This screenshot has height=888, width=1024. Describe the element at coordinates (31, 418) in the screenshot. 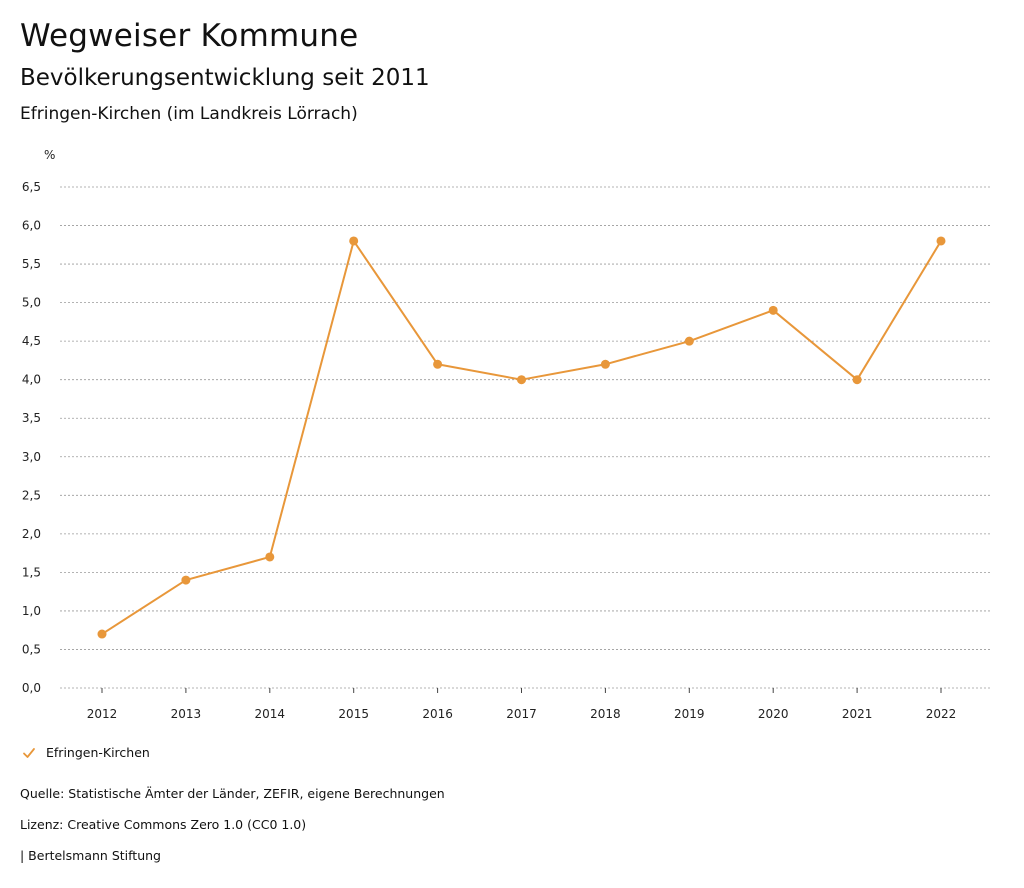

I see `y-tick-label: 3,5` at that location.